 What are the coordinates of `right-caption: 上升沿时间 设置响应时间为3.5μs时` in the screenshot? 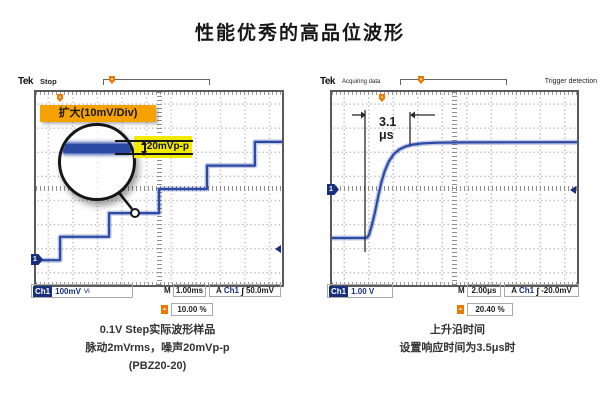 It's located at (457, 339).